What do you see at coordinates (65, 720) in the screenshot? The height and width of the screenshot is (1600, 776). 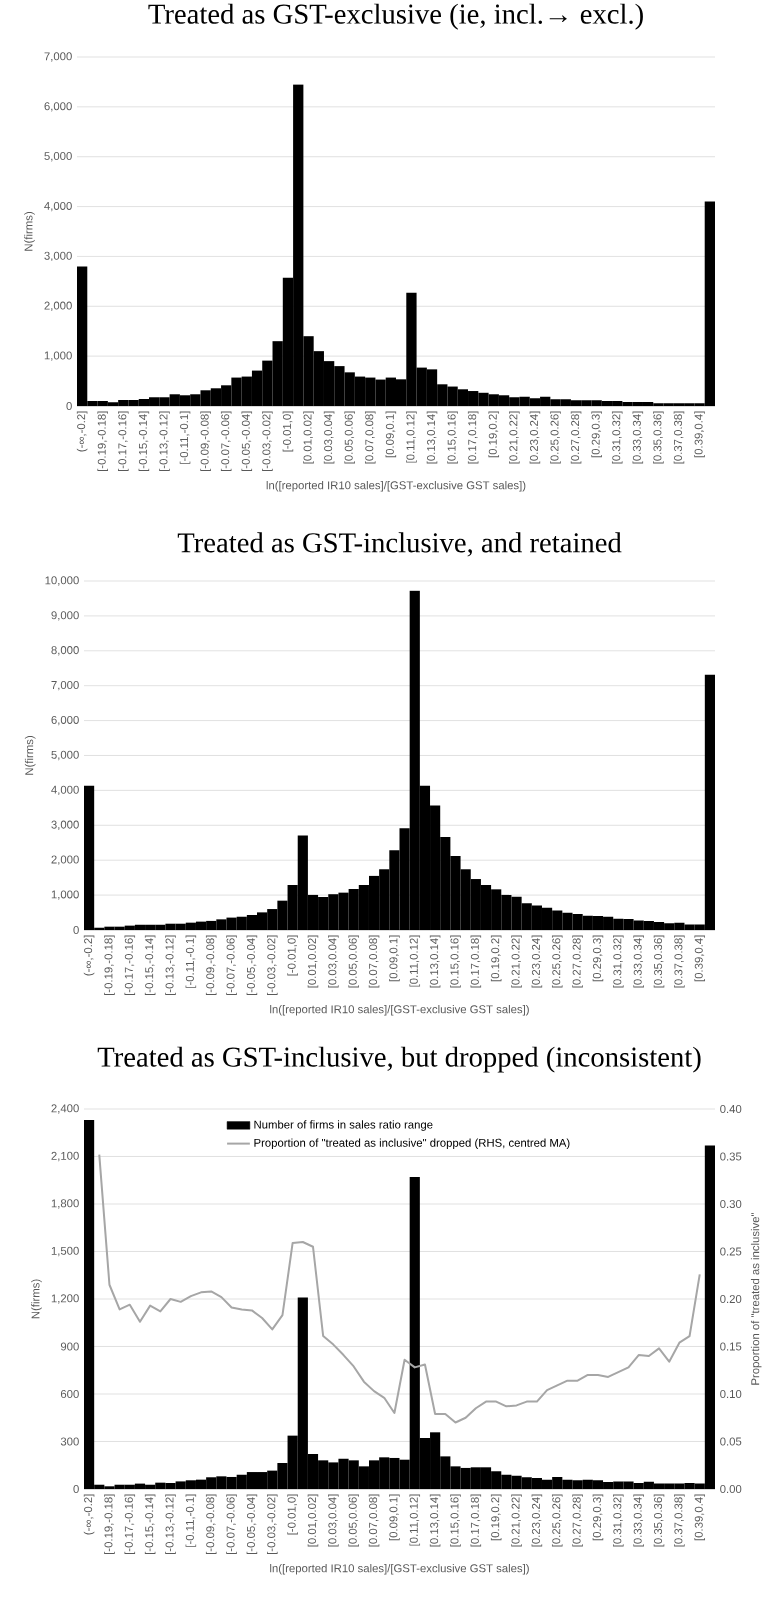 I see `y-tick-label: 6,000` at bounding box center [65, 720].